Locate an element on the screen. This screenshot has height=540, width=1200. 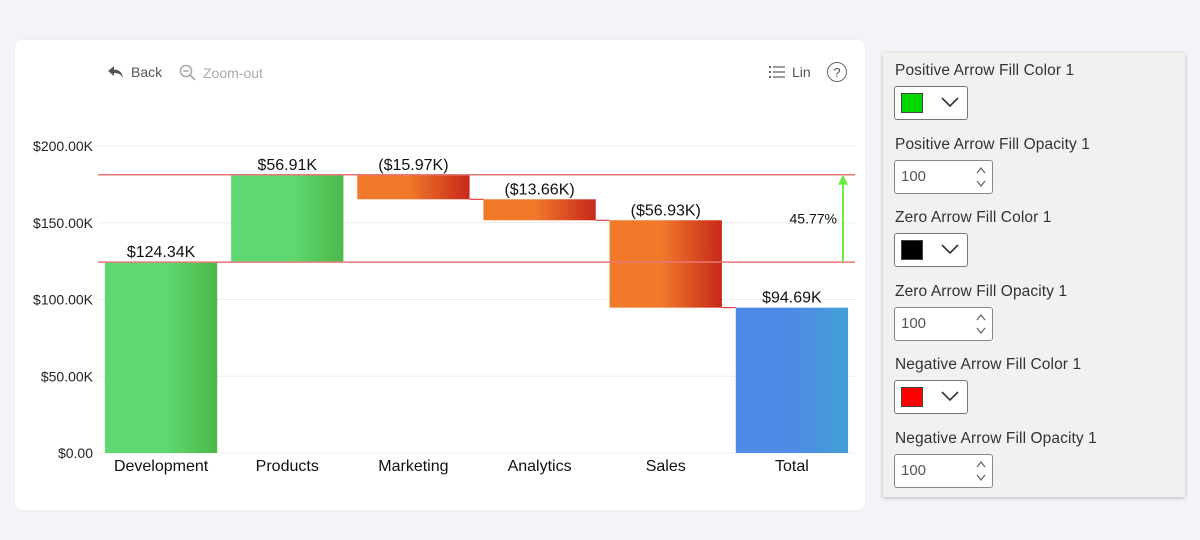
variance-arrow-head is located at coordinates (843, 179).